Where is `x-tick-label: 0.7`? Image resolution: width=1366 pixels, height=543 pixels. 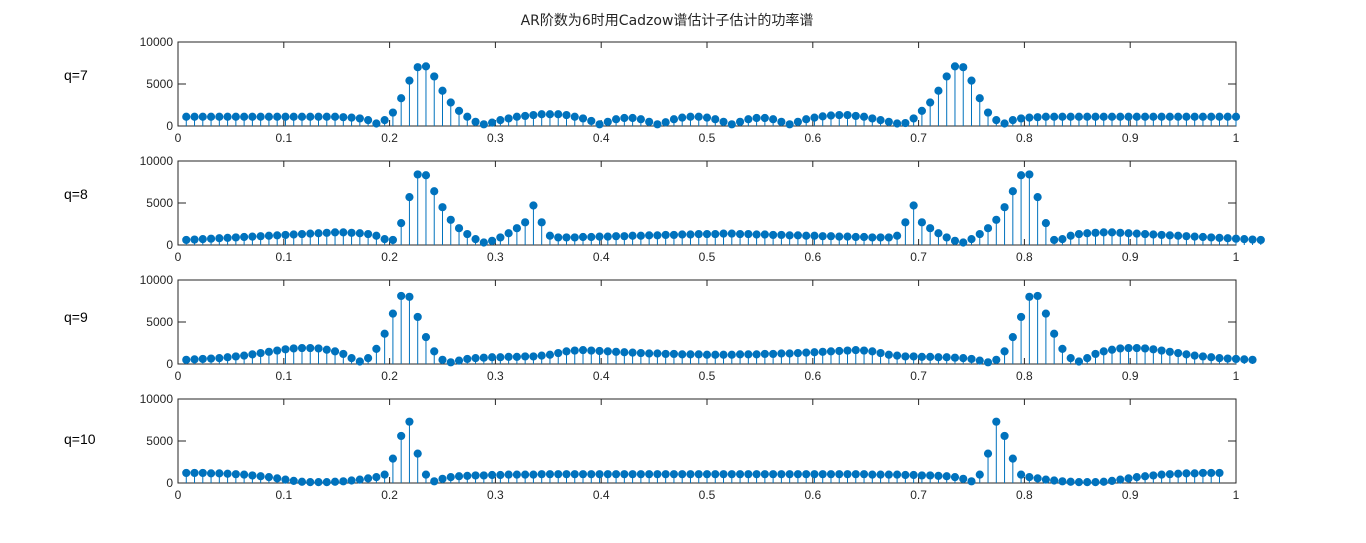 x-tick-label: 0.7 is located at coordinates (918, 495).